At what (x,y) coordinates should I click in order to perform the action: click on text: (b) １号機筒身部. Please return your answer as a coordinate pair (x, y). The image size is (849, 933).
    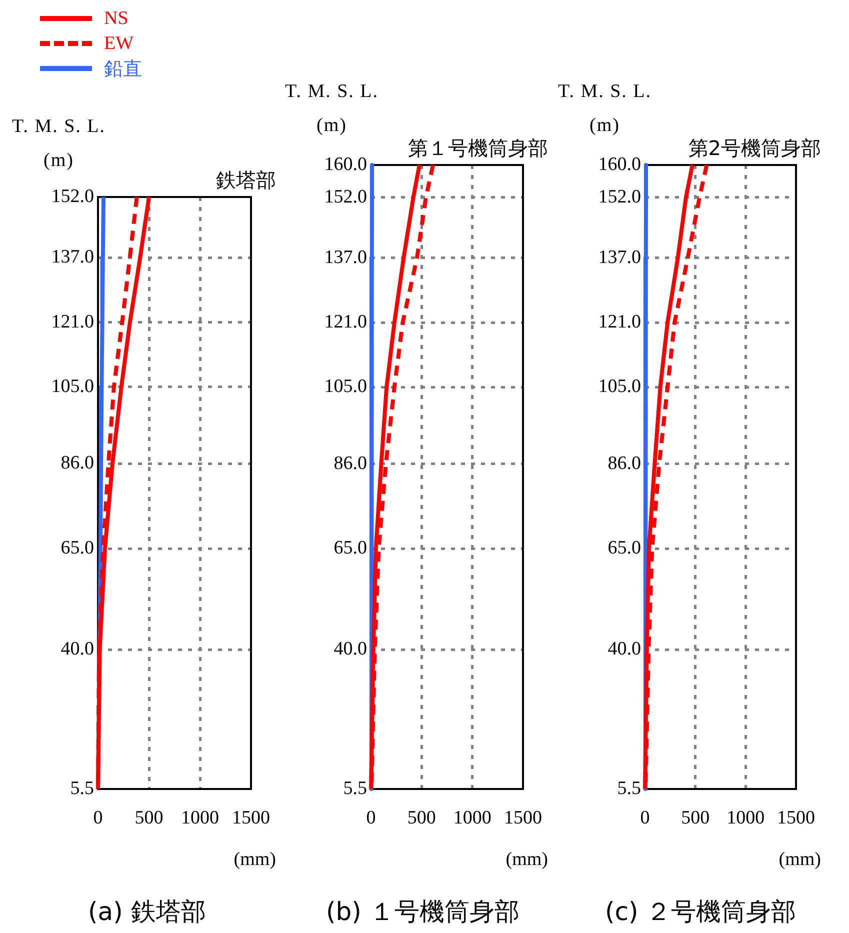
    Looking at the image, I should click on (423, 912).